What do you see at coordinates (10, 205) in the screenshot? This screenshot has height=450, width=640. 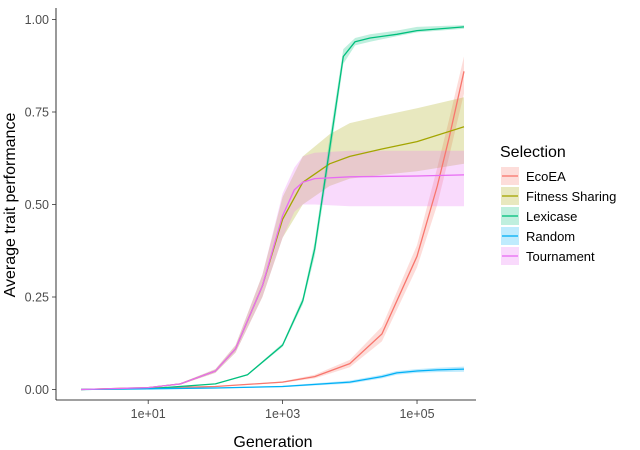 I see `y-axis-title: Average trait performance` at bounding box center [10, 205].